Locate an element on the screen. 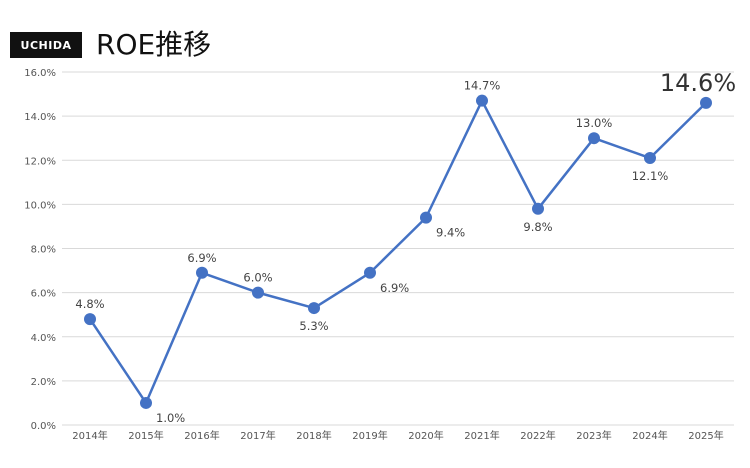 The width and height of the screenshot is (750, 468). chart-title: ROE推移 is located at coordinates (154, 44).